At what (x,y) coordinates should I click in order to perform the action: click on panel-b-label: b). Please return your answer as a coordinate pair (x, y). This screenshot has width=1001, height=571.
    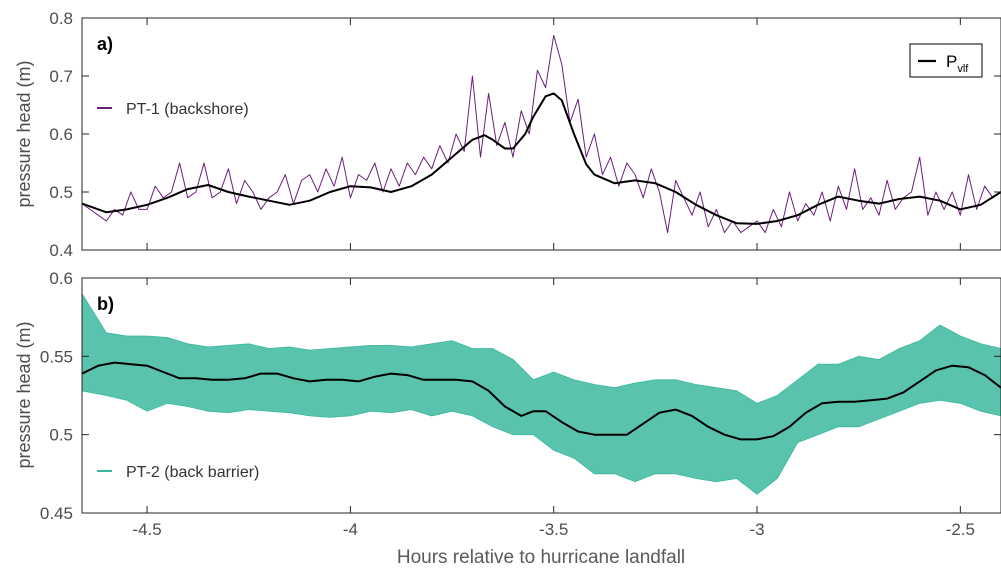
    Looking at the image, I should click on (105, 304).